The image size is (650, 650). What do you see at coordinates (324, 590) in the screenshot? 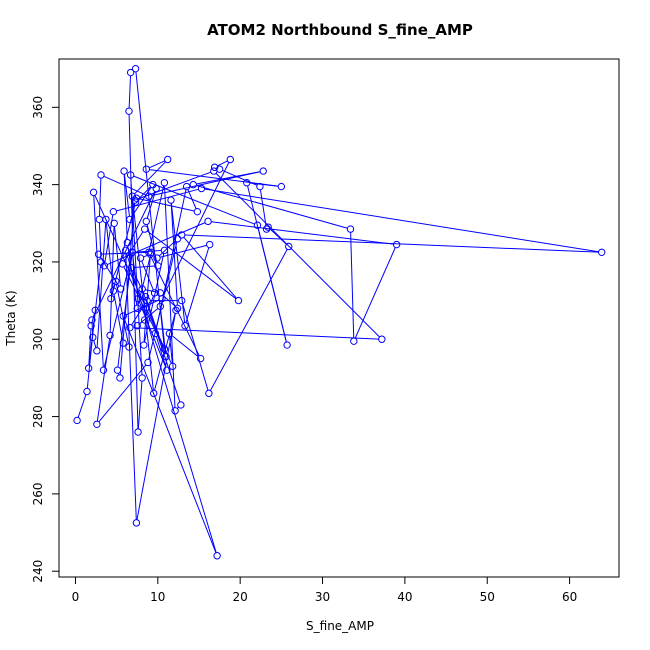
I see `x-axis: 0 10 20 30 40 50 60` at bounding box center [324, 590].